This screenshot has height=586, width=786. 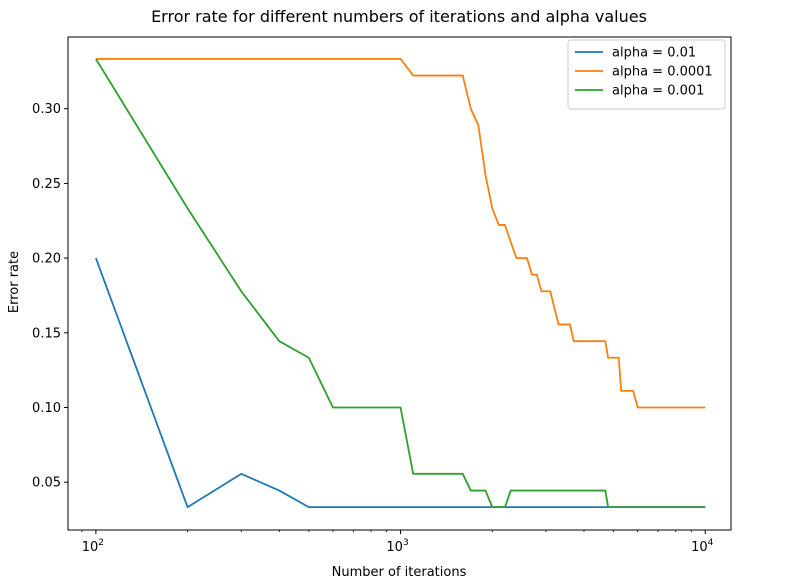 What do you see at coordinates (50, 296) in the screenshot?
I see `y-axis: 0.05 0.10 0.15 0.20 0.25 0.30` at bounding box center [50, 296].